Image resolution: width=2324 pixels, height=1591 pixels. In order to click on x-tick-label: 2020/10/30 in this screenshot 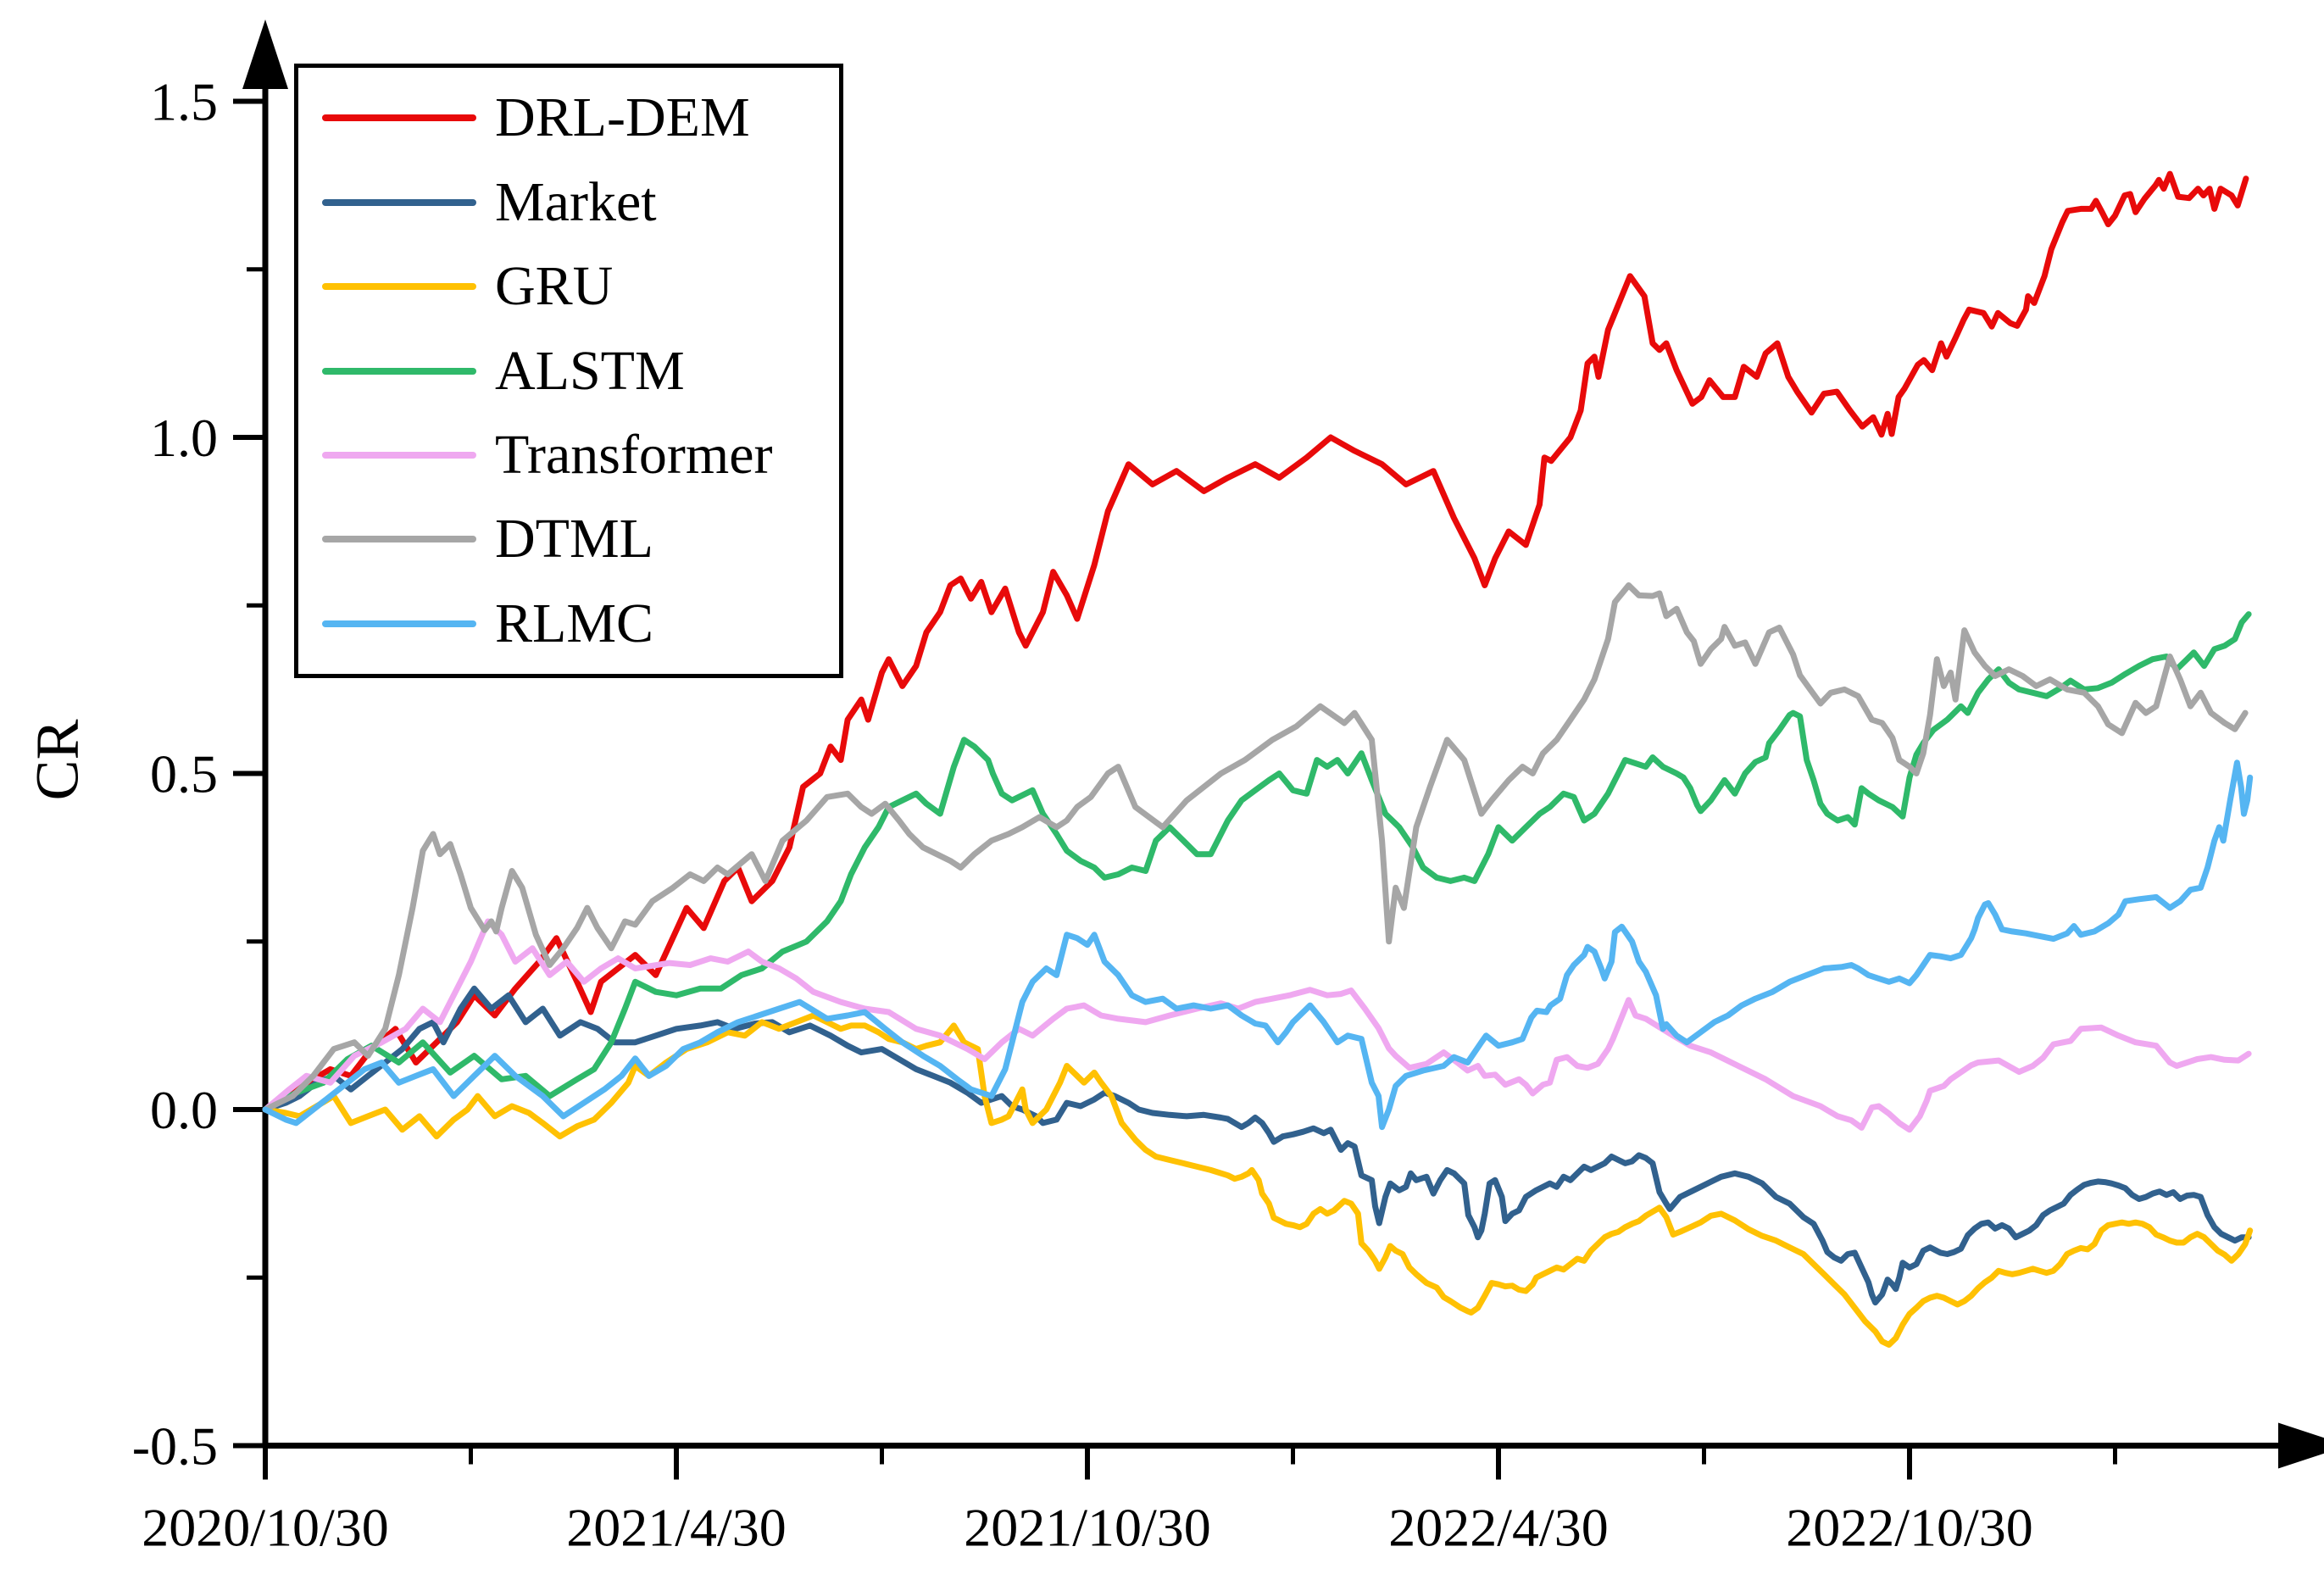, I will do `click(265, 1528)`.